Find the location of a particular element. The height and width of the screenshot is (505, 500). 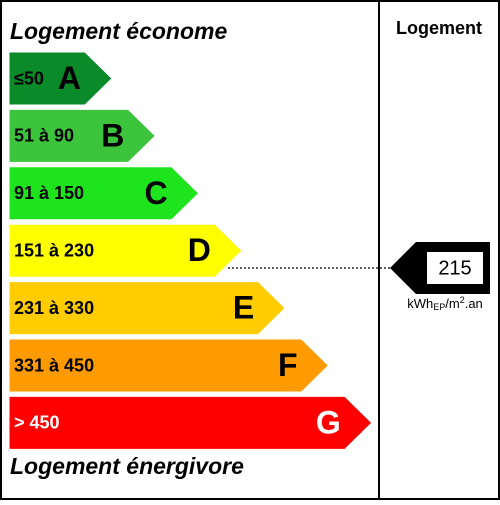

unit-prefix: kWh is located at coordinates (420, 303).